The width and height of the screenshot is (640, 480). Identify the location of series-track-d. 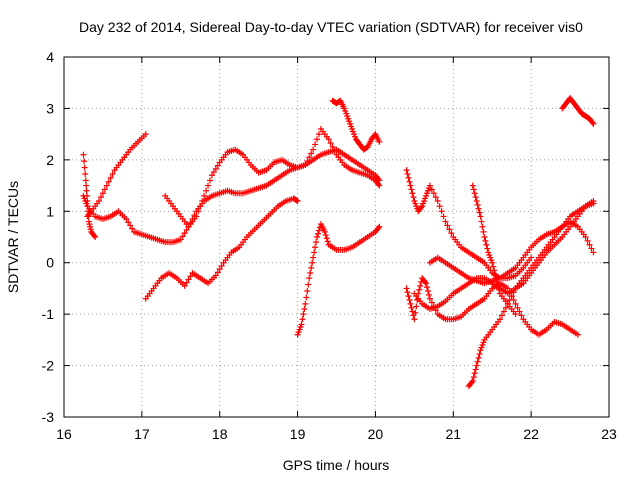
(221, 248).